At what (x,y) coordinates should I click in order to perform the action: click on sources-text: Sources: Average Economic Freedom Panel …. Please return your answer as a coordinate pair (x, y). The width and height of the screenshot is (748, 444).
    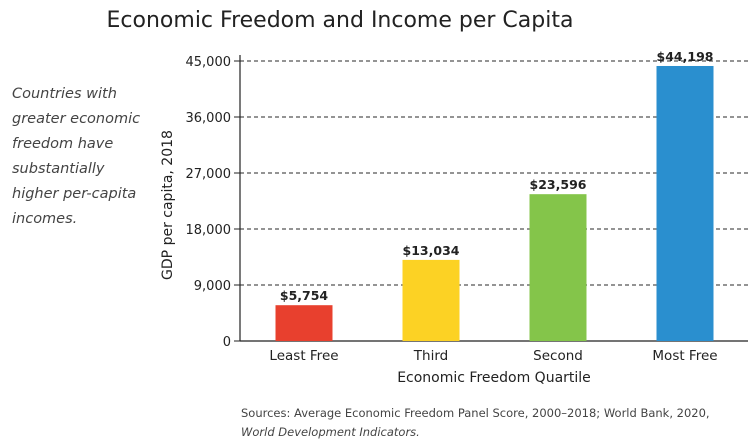
    Looking at the image, I should click on (475, 413).